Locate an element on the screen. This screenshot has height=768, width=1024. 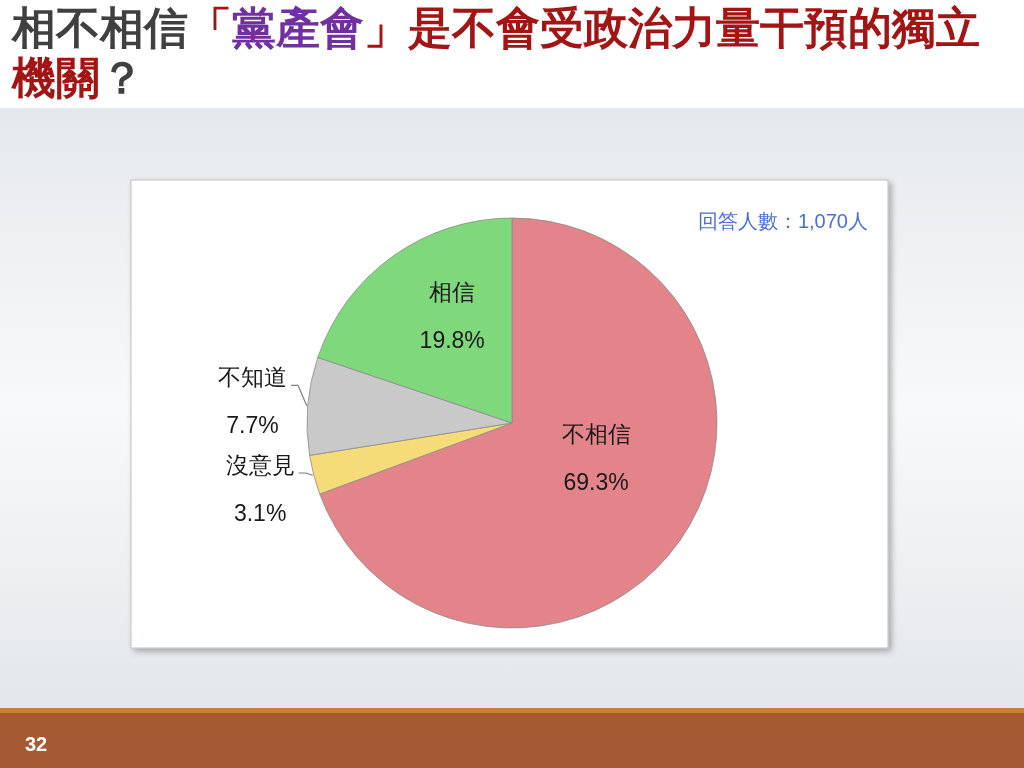
data-label: 相信 is located at coordinates (452, 291).